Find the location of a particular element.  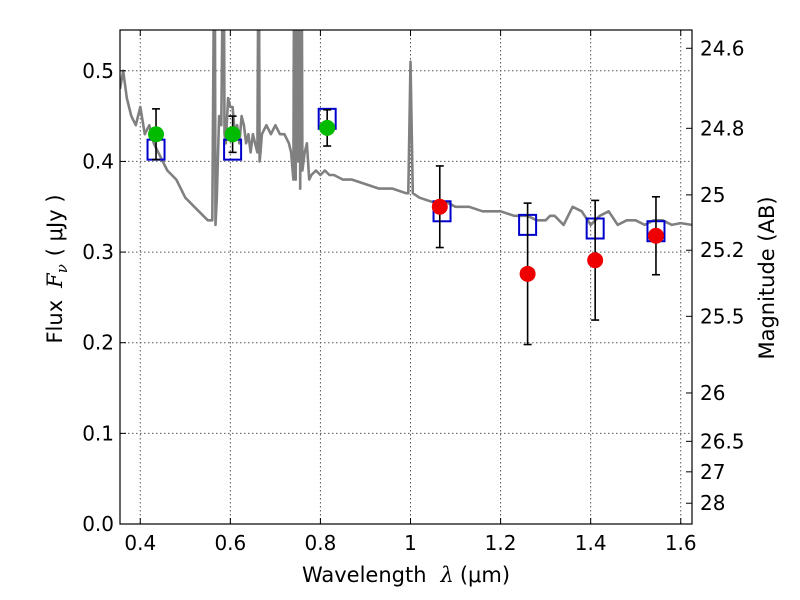

mag-tick-label: 26 is located at coordinates (712, 393).